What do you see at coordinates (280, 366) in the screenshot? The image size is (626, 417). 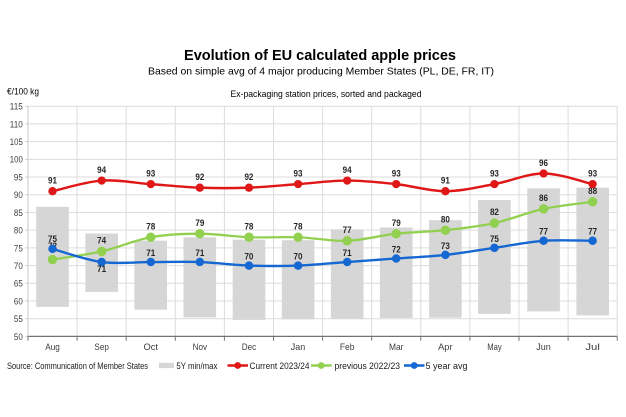 I see `svg-text: Current 2023/24` at bounding box center [280, 366].